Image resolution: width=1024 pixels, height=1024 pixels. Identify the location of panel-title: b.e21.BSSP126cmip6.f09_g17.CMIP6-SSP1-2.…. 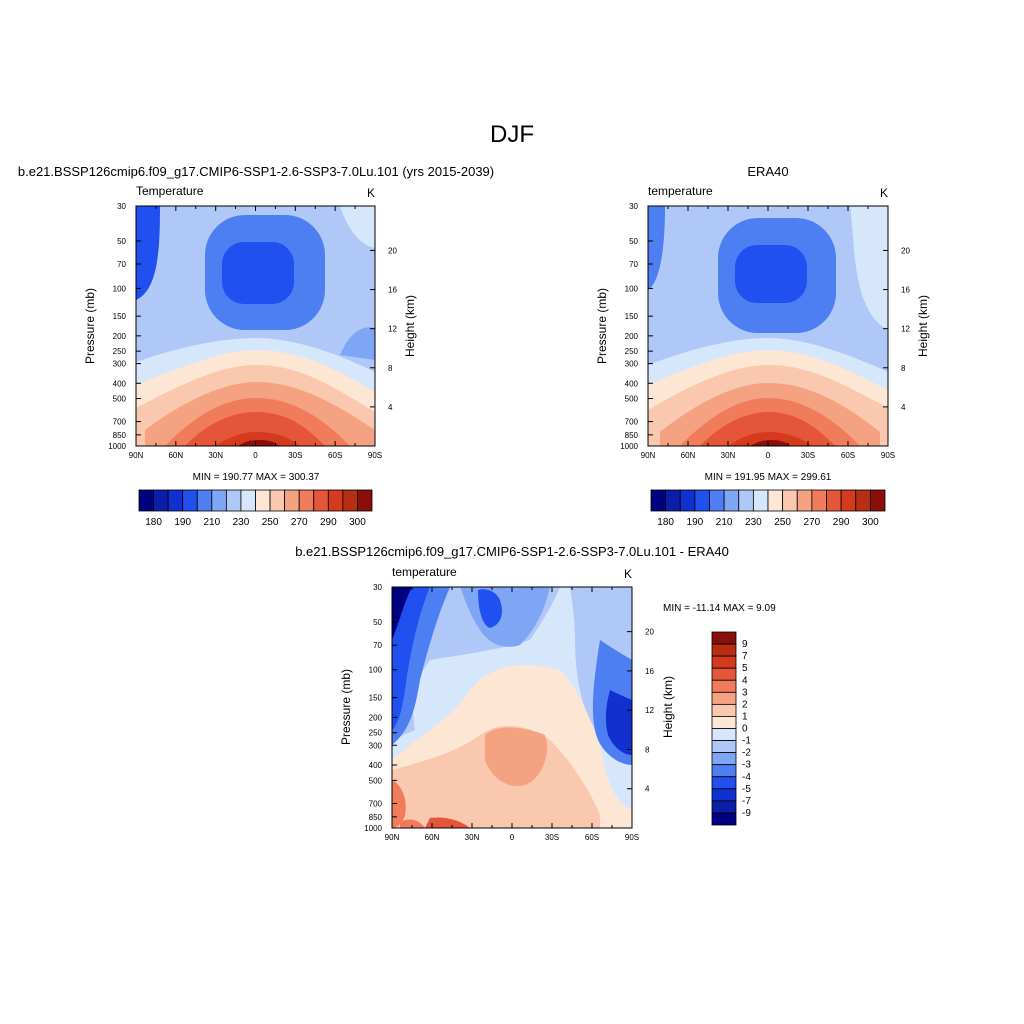
(256, 171).